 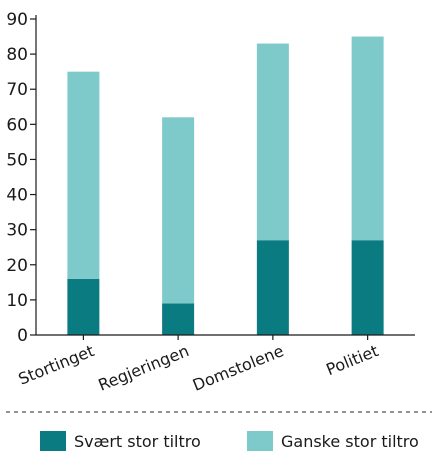 I want to click on bar-svaert-stor-domstolene, so click(x=272, y=287).